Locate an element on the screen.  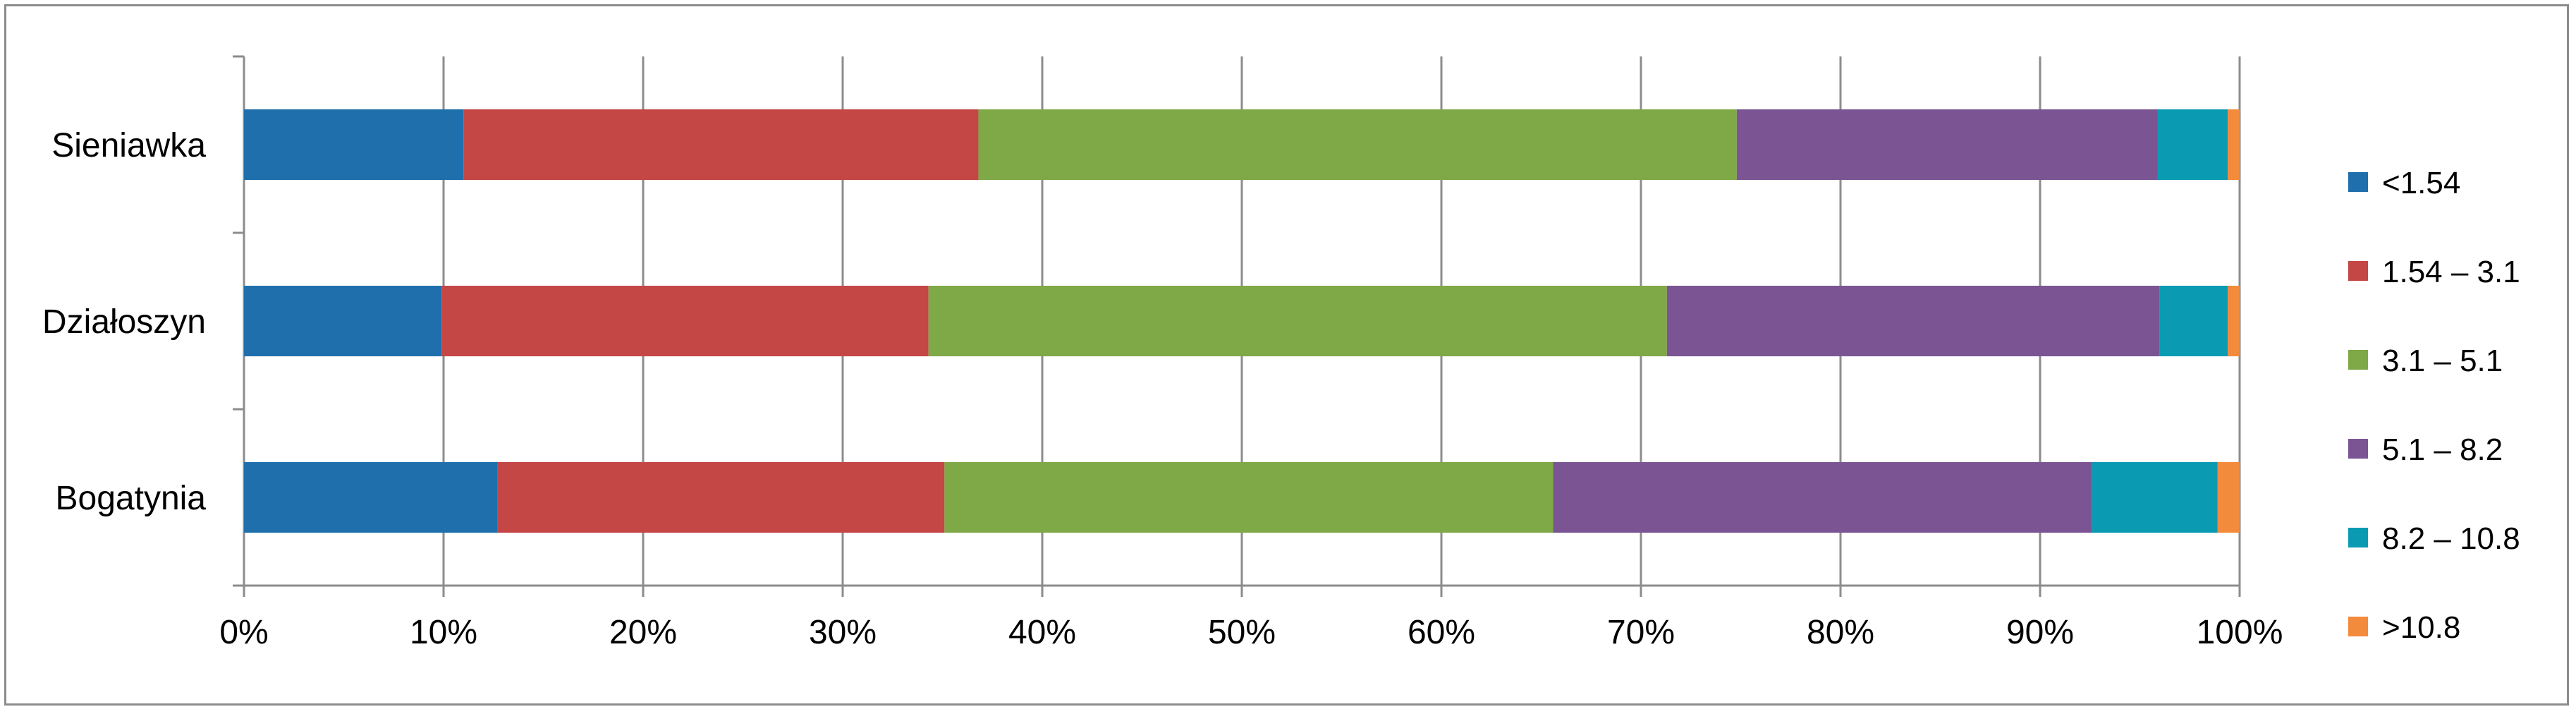
legend-label: 3.1 – 5.1 is located at coordinates (2443, 361).